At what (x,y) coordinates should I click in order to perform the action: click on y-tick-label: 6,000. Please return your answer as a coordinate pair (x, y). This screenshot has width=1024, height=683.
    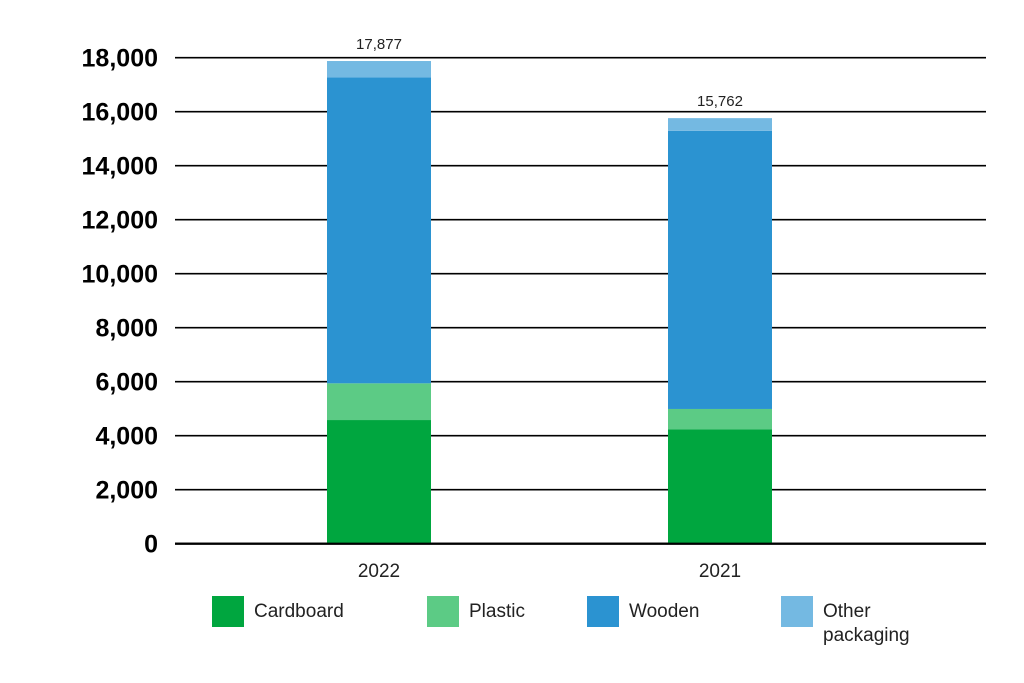
    Looking at the image, I should click on (126, 383).